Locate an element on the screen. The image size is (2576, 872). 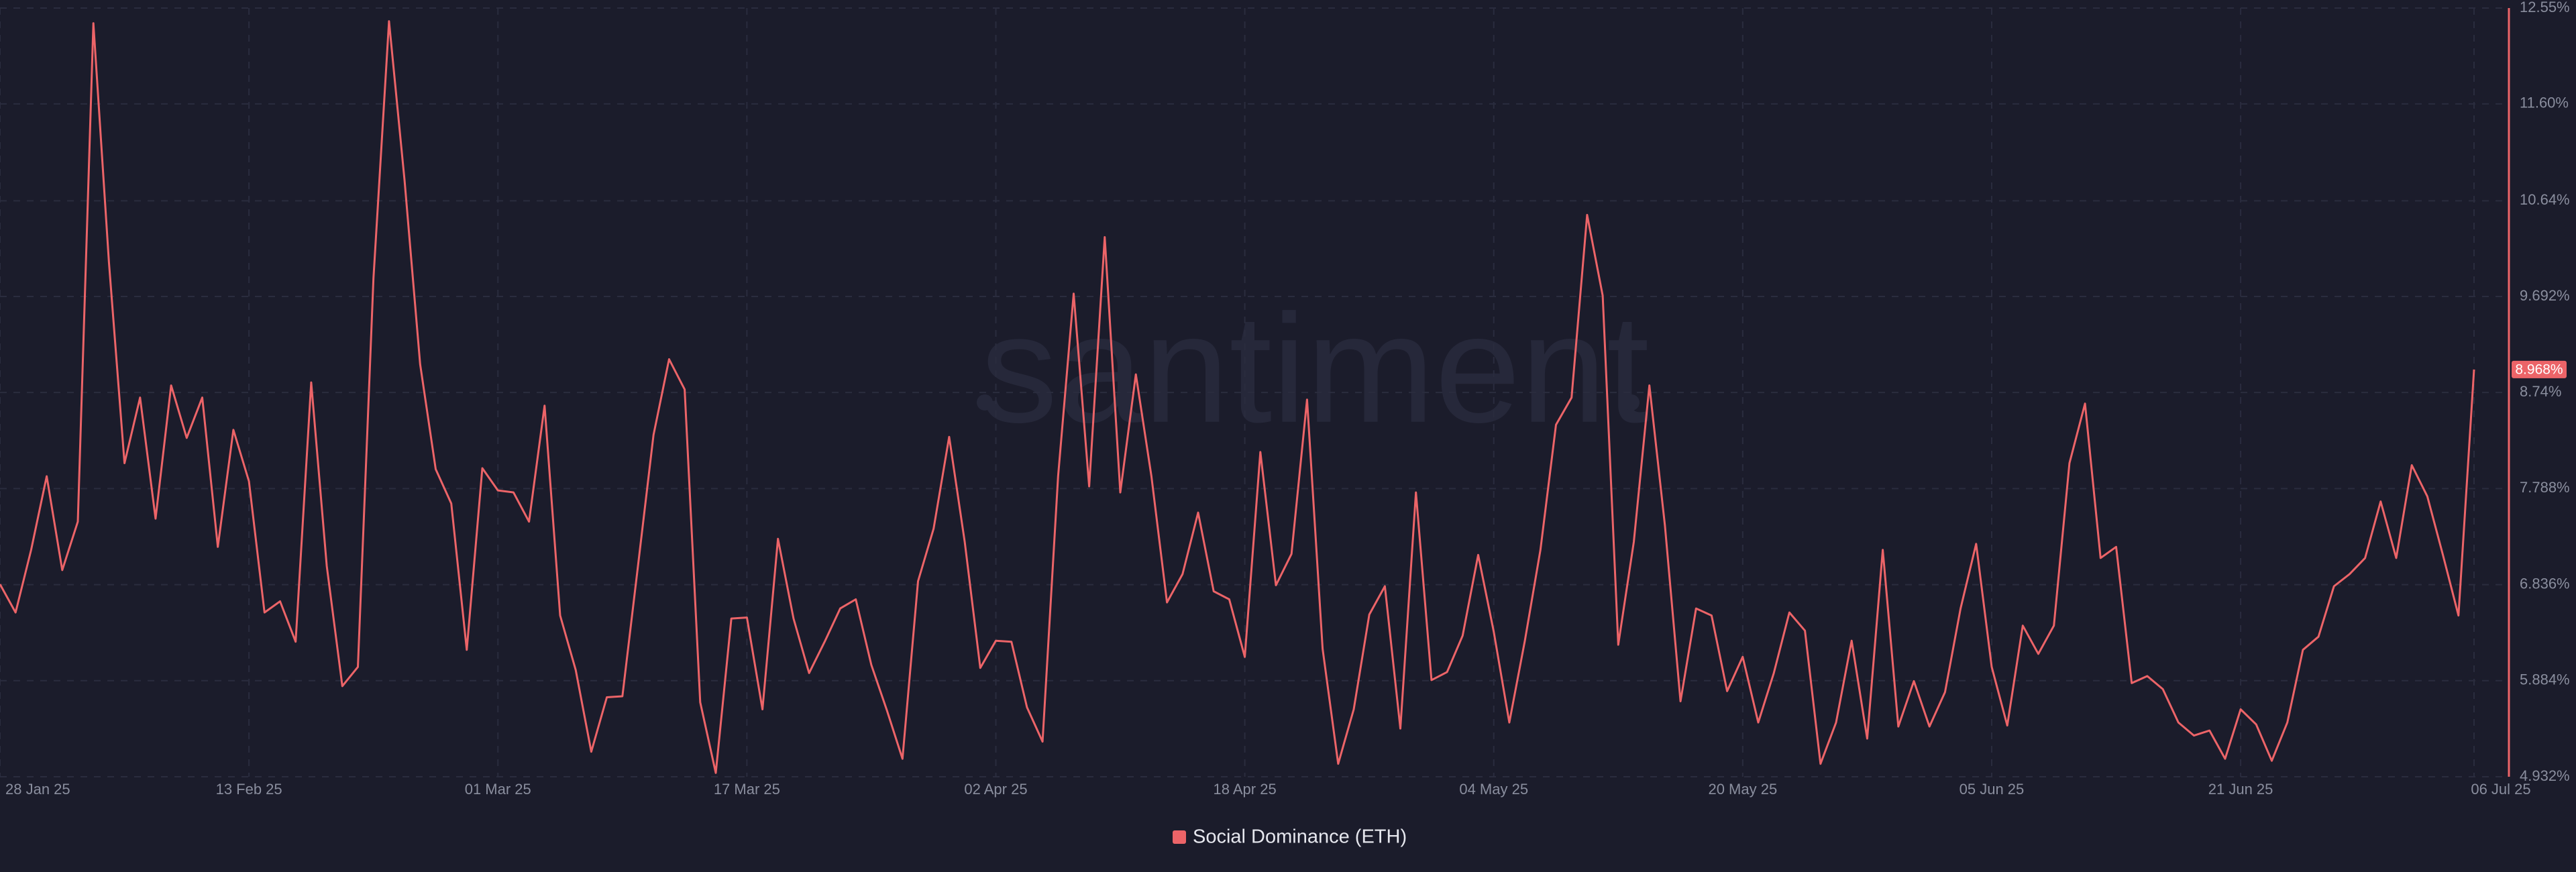
x-tick-label: 02 Apr 25 is located at coordinates (995, 790).